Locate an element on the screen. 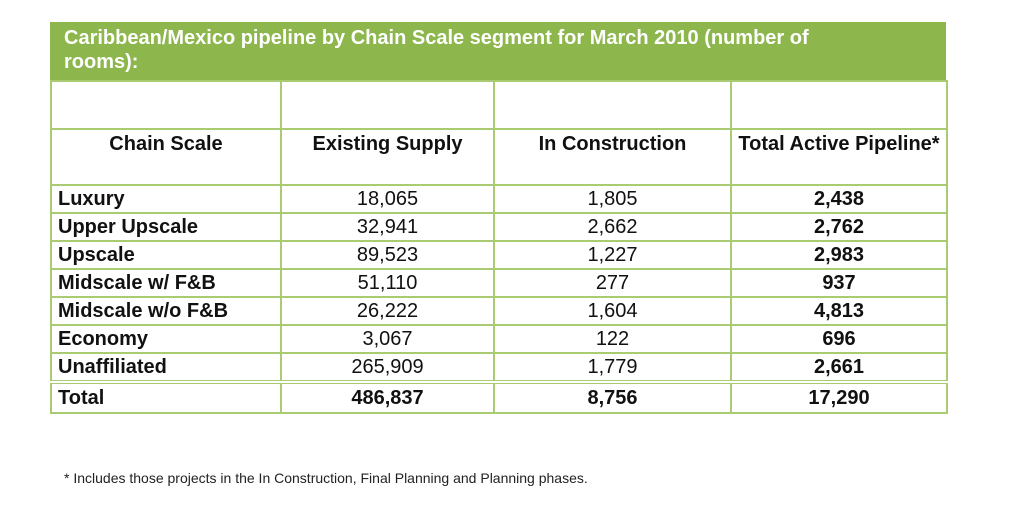  cell: 1,227 is located at coordinates (612, 255).